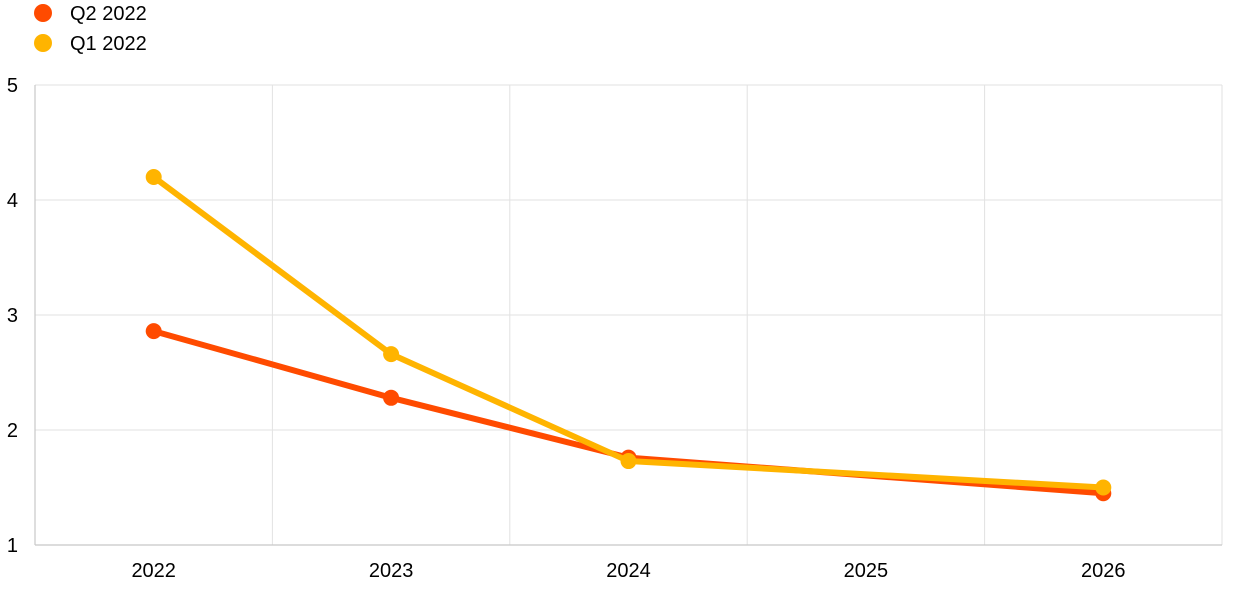 This screenshot has height=595, width=1240. Describe the element at coordinates (90, 29) in the screenshot. I see `legend: Q2 2022 Q1 2022` at that location.